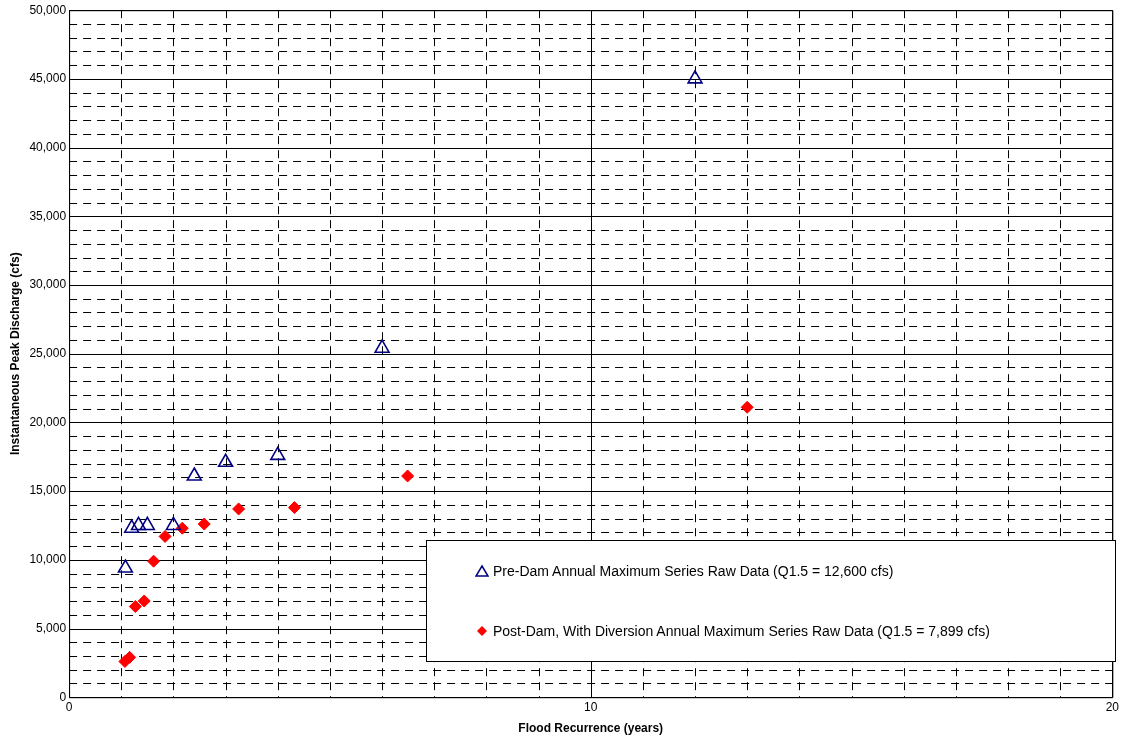  What do you see at coordinates (63, 696) in the screenshot?
I see `y-tick-label: 0` at bounding box center [63, 696].